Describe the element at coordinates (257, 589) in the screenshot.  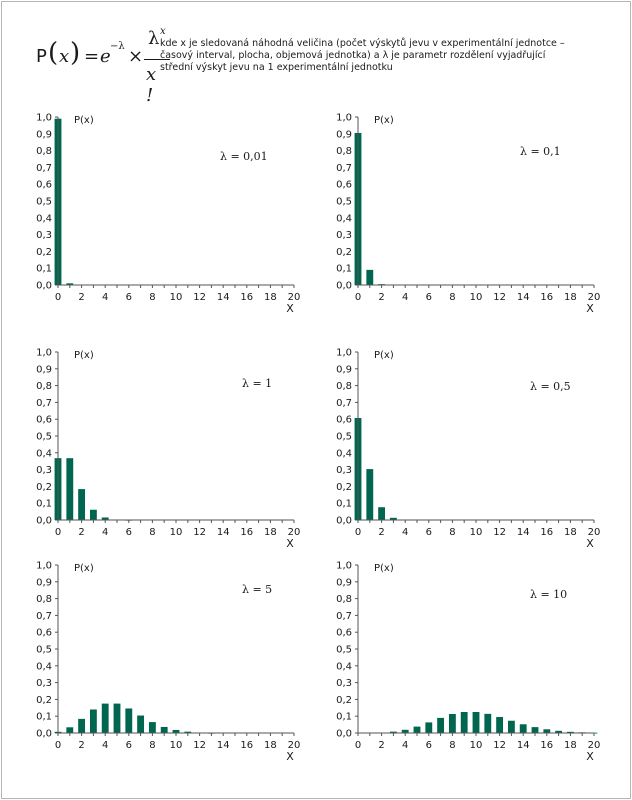
I see `lambda-annotation: λ = 5` at that location.